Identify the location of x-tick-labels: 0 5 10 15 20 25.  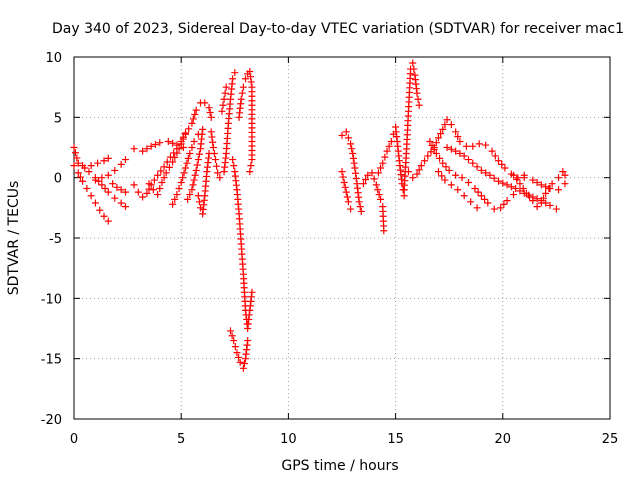
(344, 439).